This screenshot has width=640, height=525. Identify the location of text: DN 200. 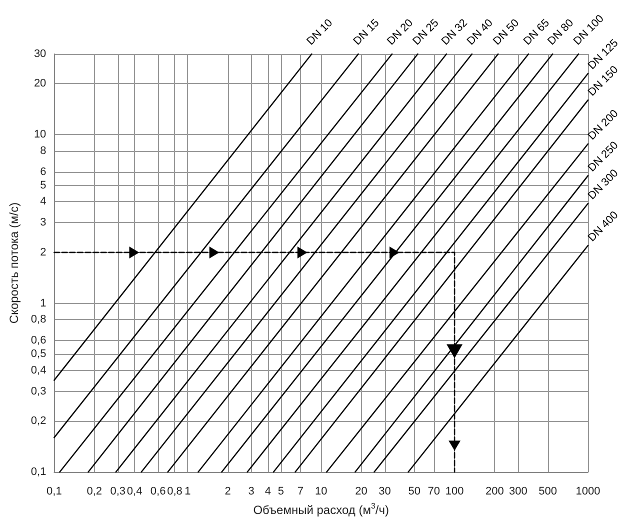
(603, 125).